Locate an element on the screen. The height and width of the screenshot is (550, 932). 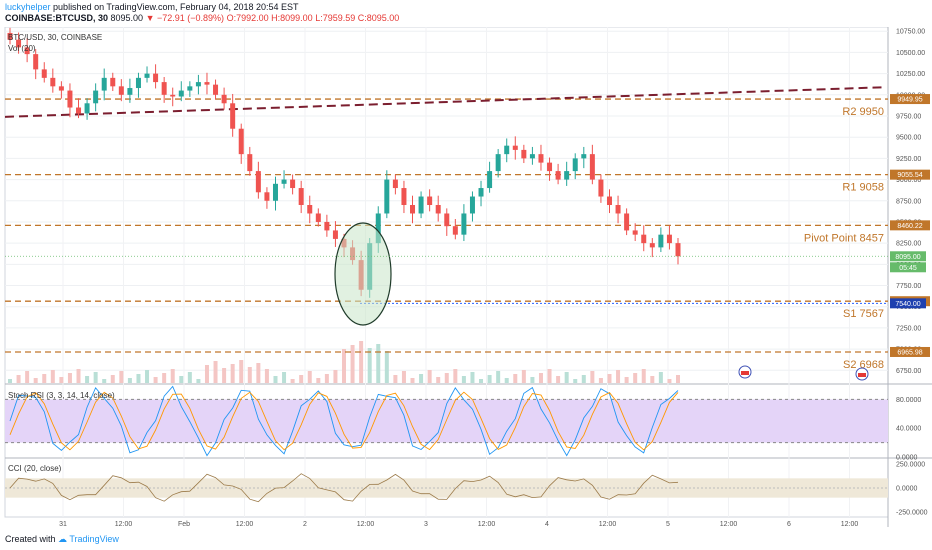
x-tick-label: 6 is located at coordinates (789, 524).